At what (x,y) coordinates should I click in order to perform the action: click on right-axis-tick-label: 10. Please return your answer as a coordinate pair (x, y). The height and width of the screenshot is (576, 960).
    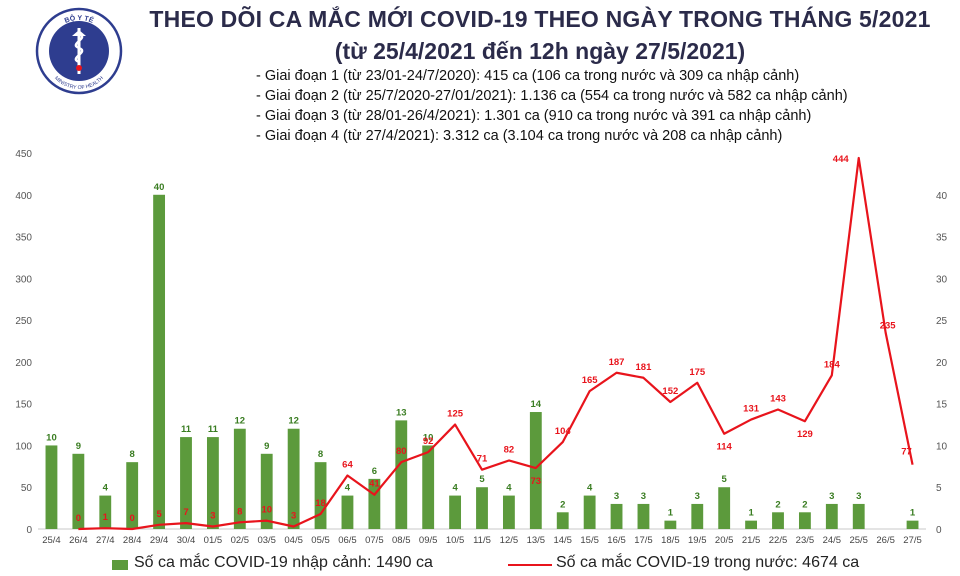
    Looking at the image, I should click on (942, 446).